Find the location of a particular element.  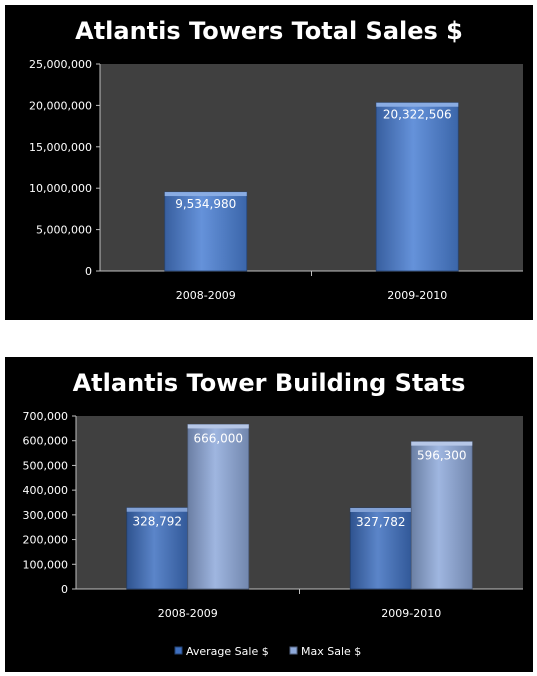

data-label: 328,792 is located at coordinates (157, 522).